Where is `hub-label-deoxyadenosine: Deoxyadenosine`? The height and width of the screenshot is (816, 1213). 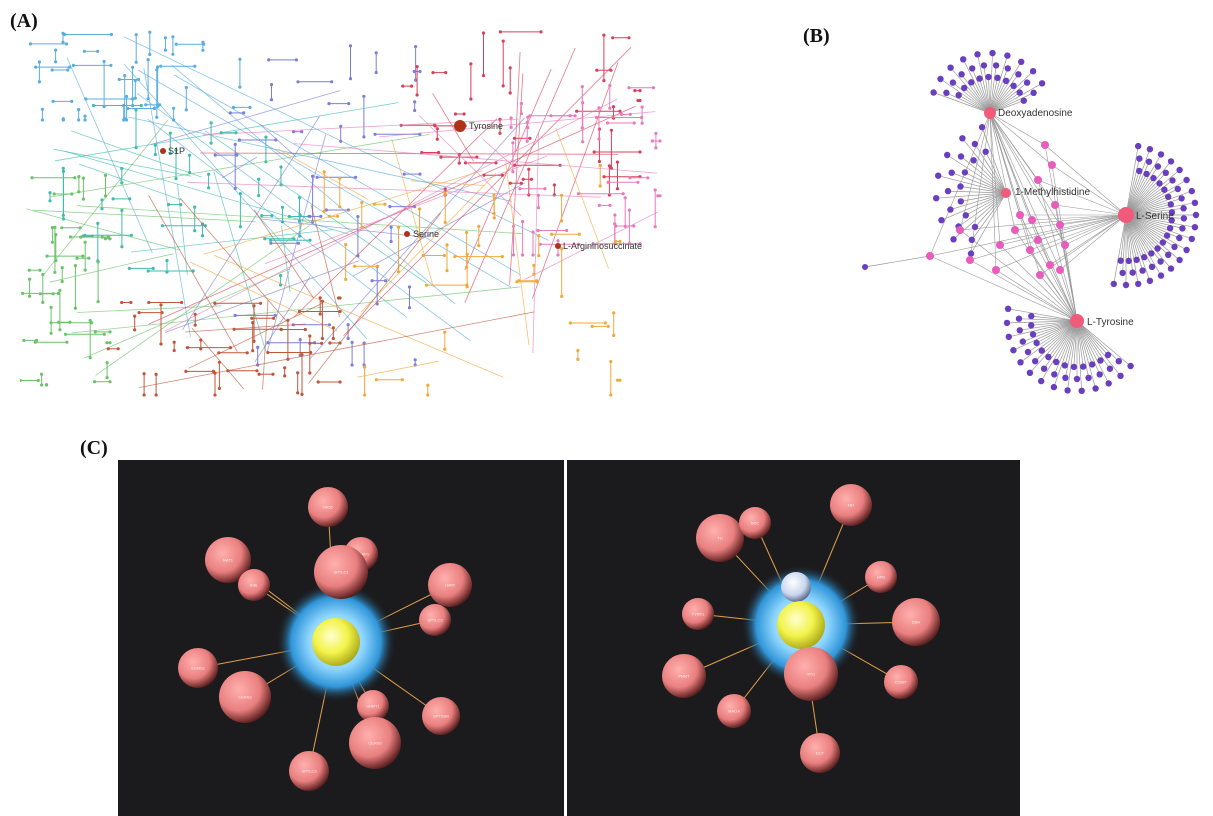
hub-label-deoxyadenosine: Deoxyadenosine is located at coordinates (1035, 113).